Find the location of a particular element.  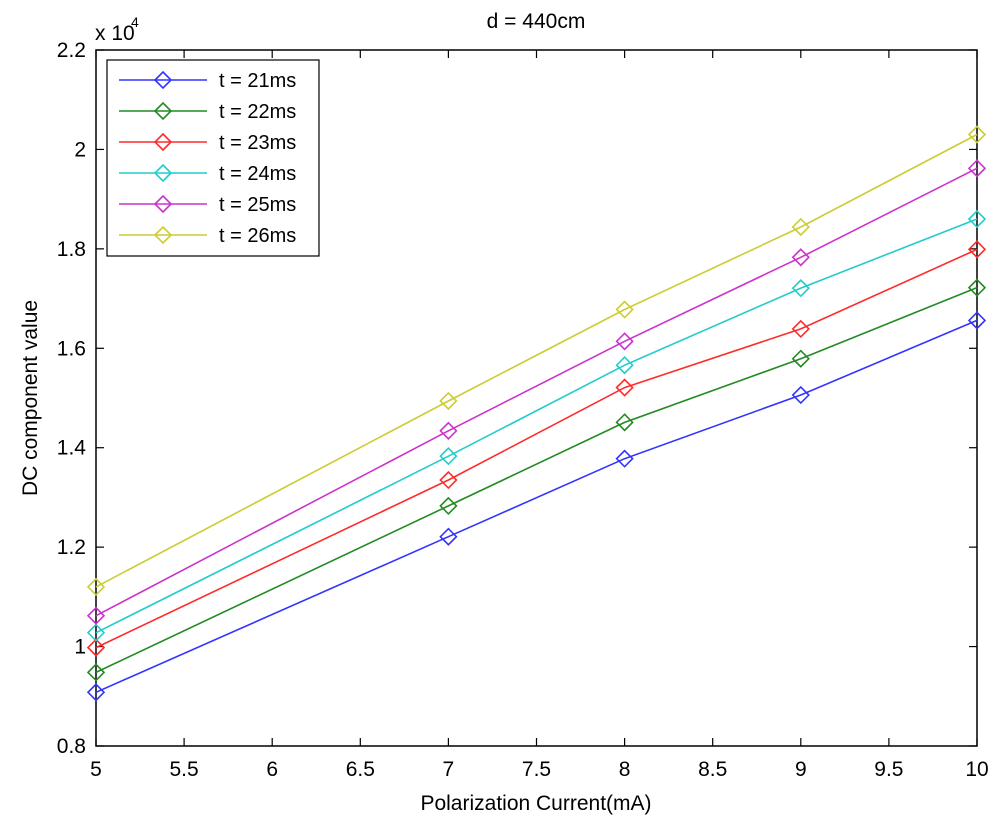

x-tick-label: 9 is located at coordinates (801, 769).